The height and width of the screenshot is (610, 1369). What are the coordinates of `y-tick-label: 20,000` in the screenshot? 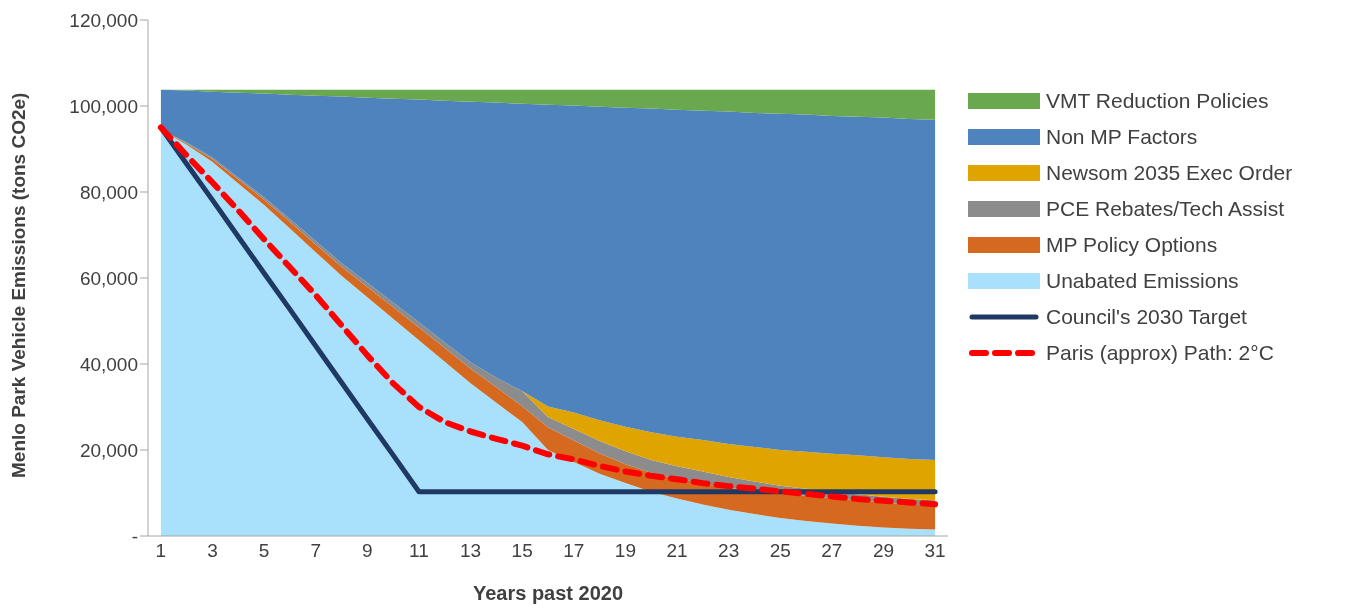 It's located at (108, 450).